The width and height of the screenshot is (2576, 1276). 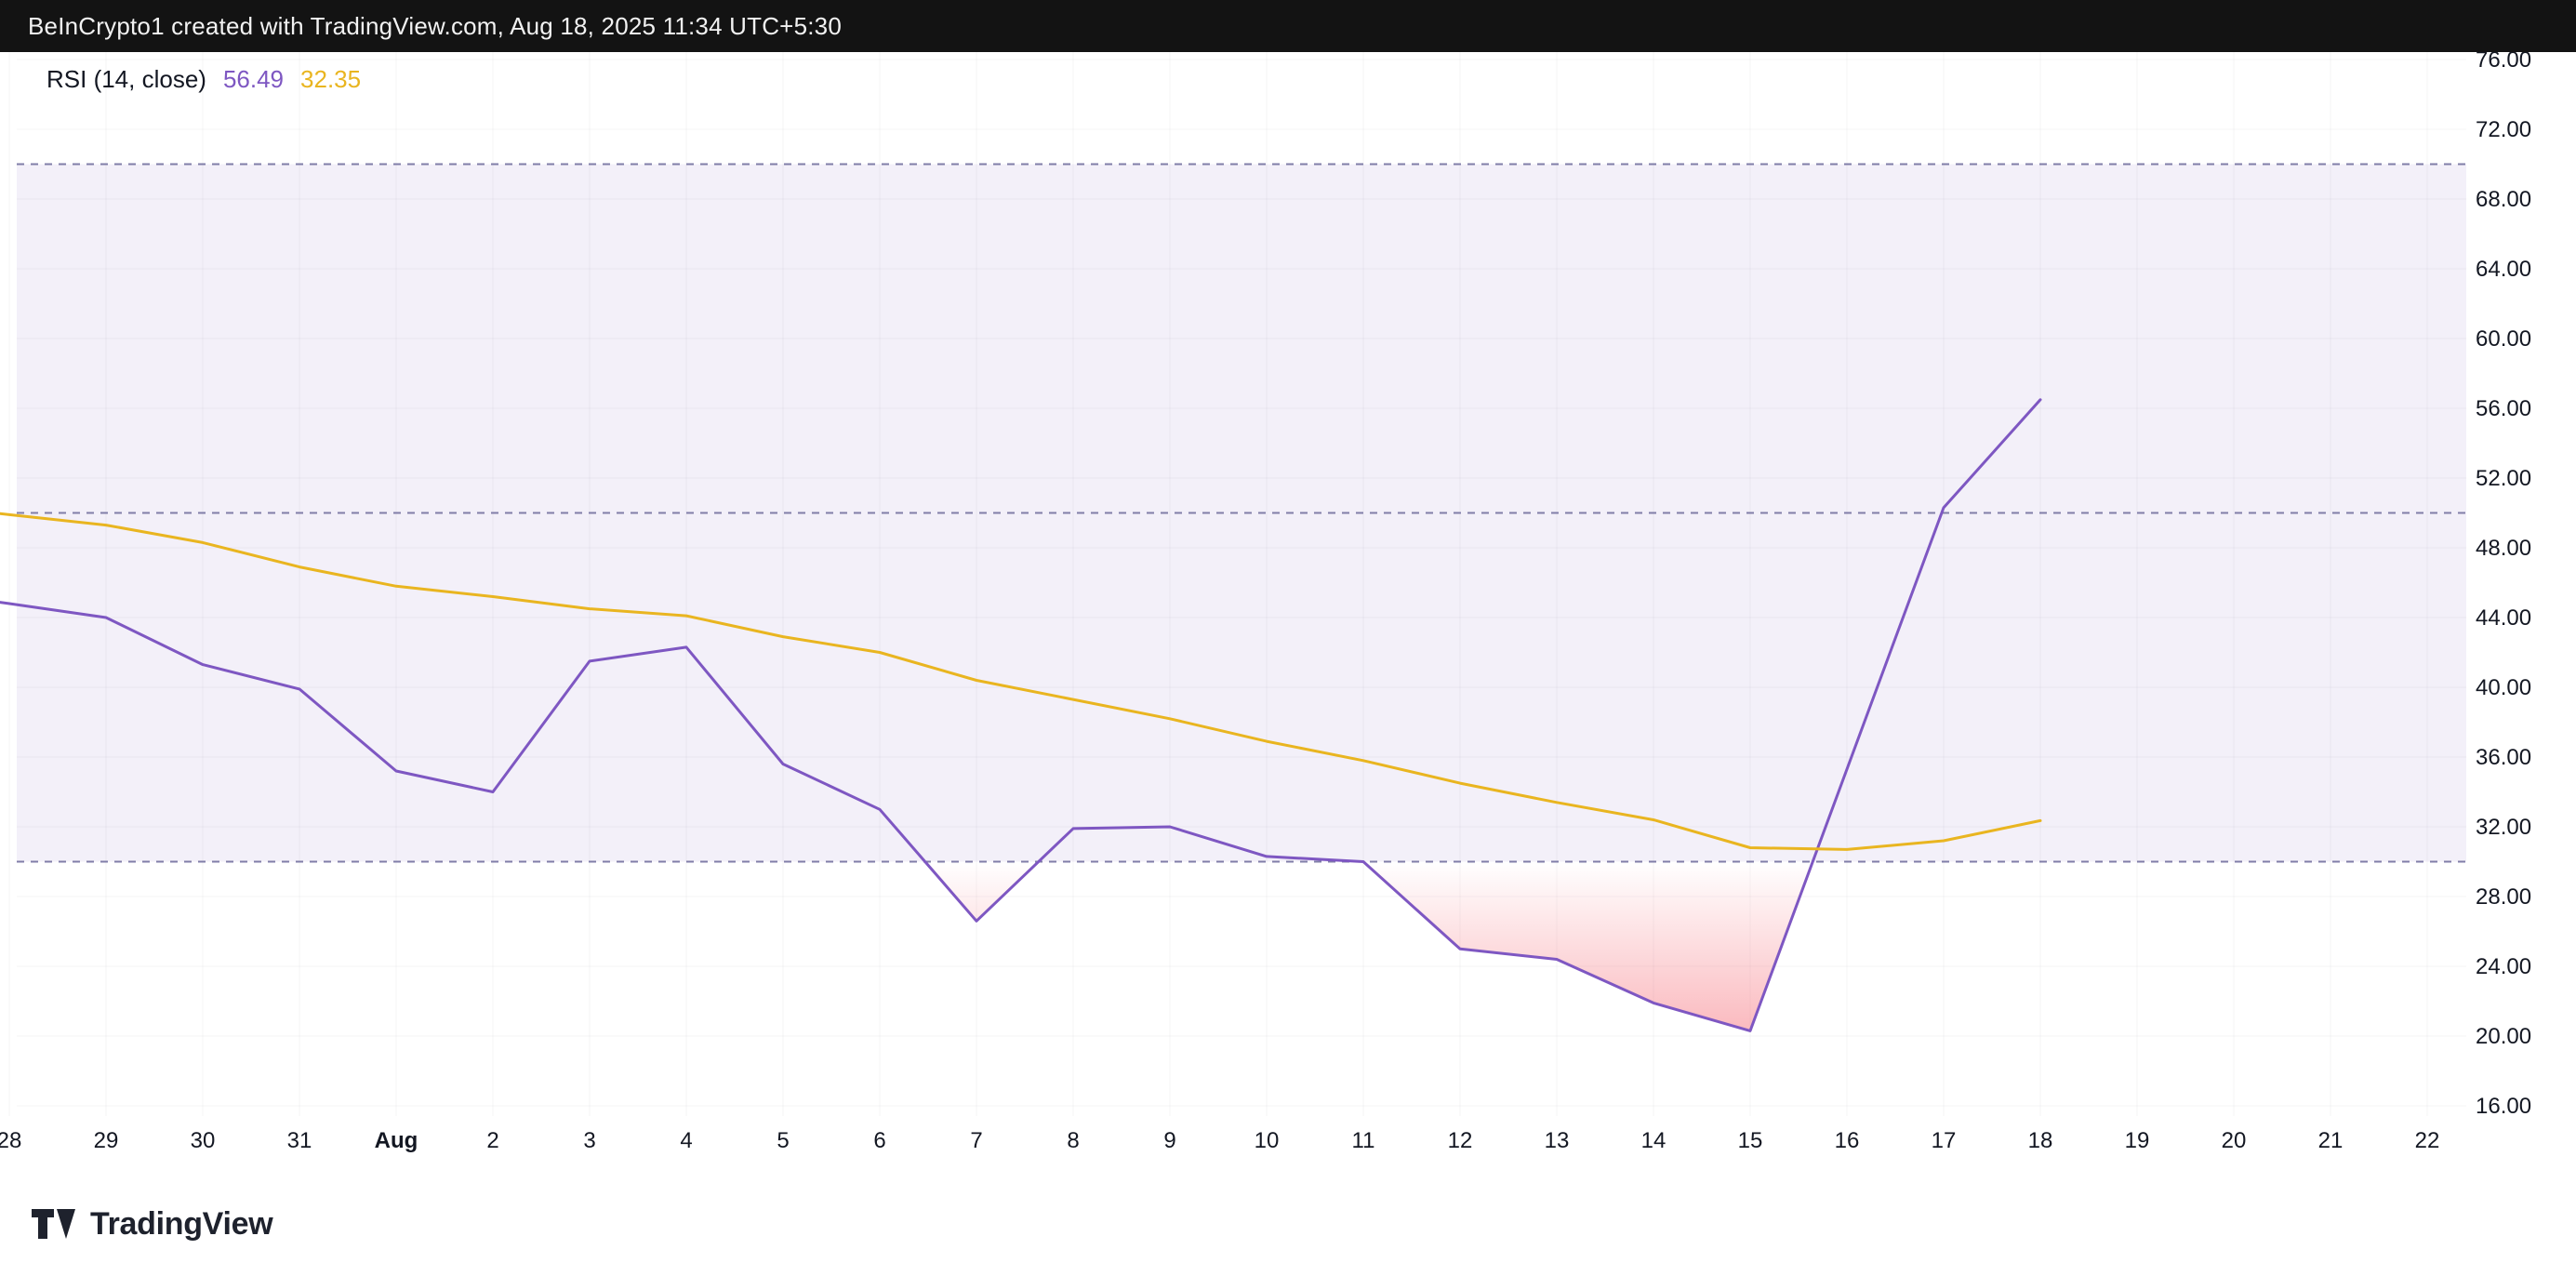 I want to click on x-axis-label: 8, so click(x=1073, y=1140).